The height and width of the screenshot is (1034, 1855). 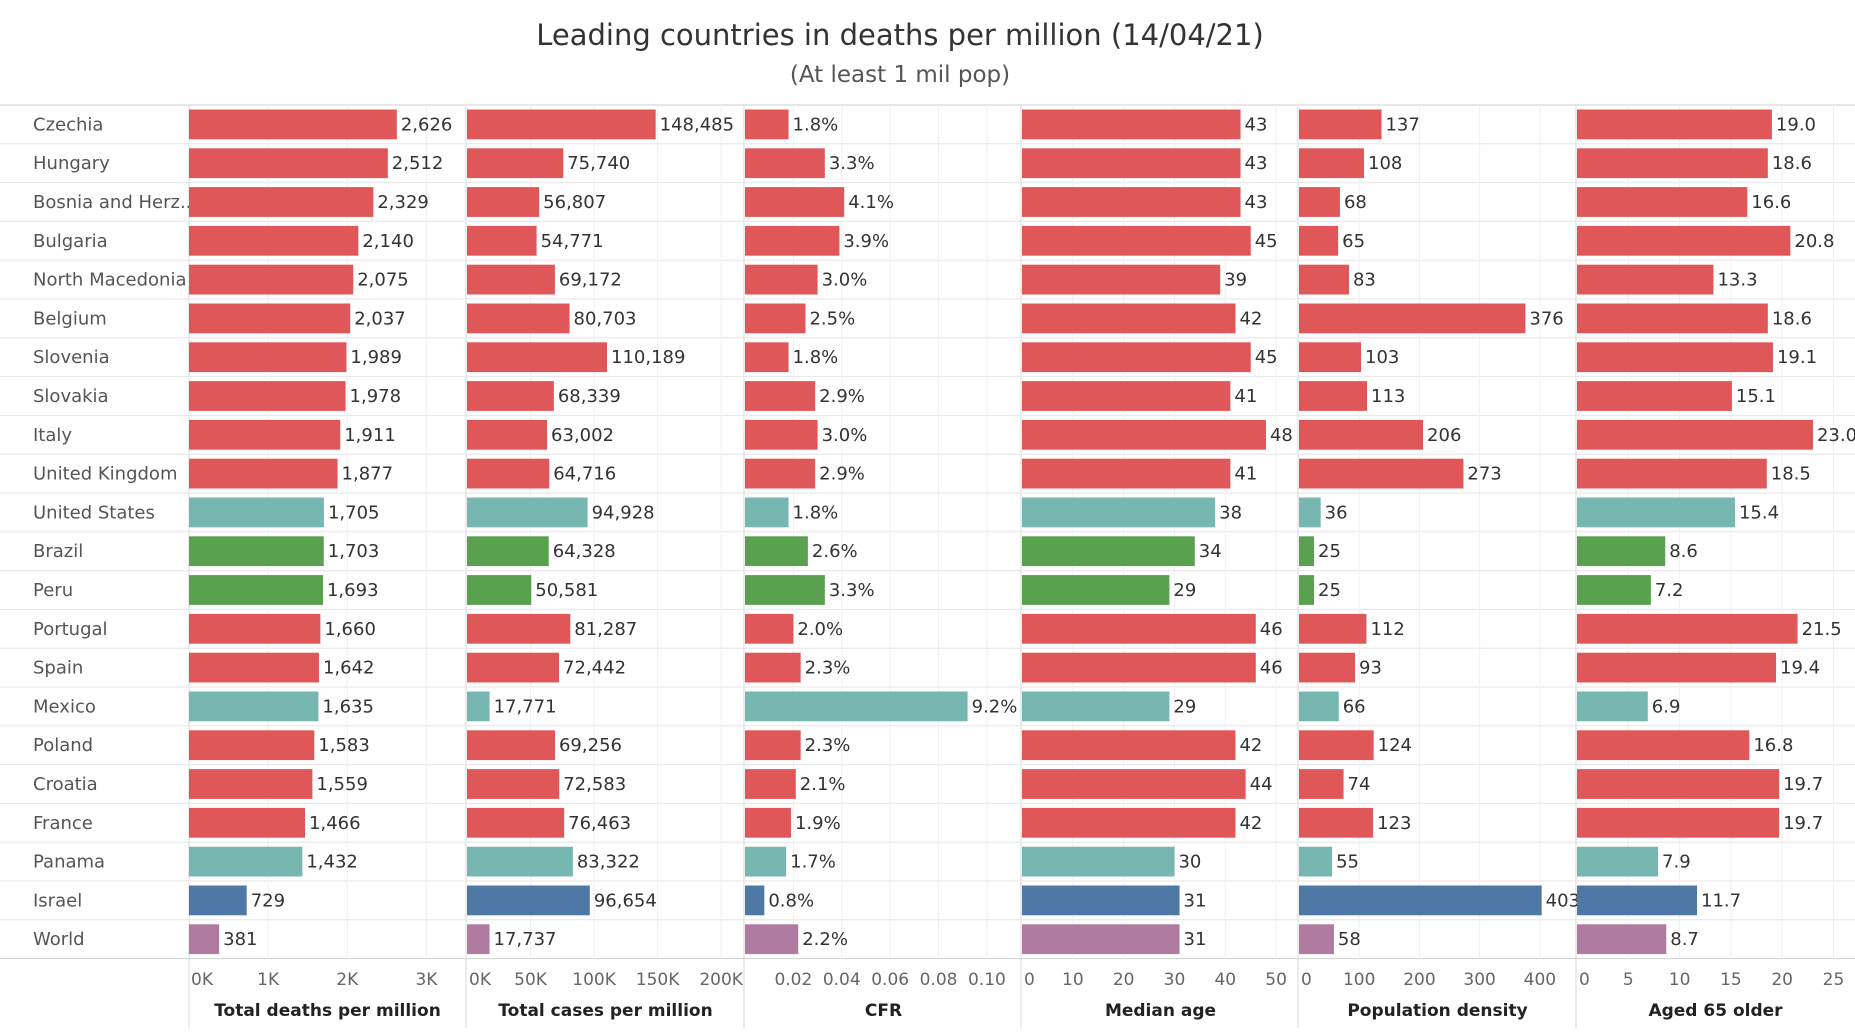 What do you see at coordinates (605, 318) in the screenshot?
I see `value-label-total-cases-per-million-belgium: 80,703` at bounding box center [605, 318].